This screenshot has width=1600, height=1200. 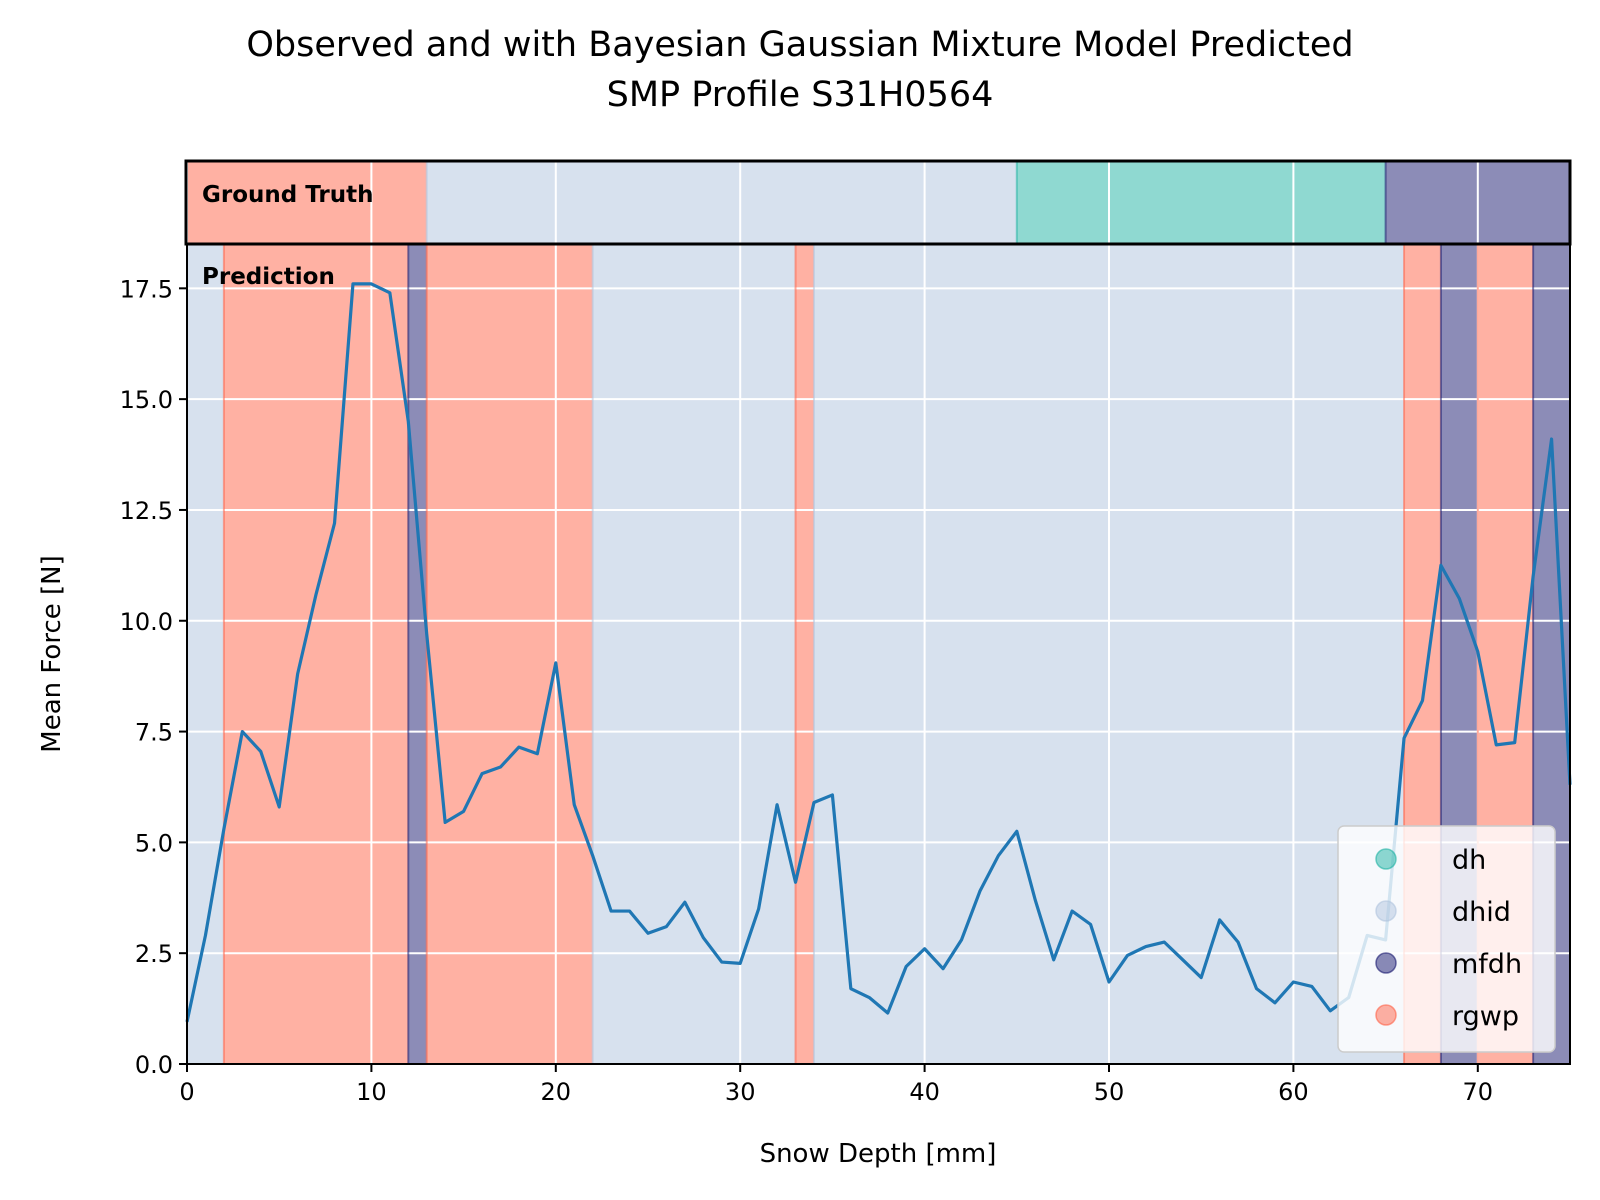 What do you see at coordinates (1481, 912) in the screenshot?
I see `legend-label-dhid: dhid` at bounding box center [1481, 912].